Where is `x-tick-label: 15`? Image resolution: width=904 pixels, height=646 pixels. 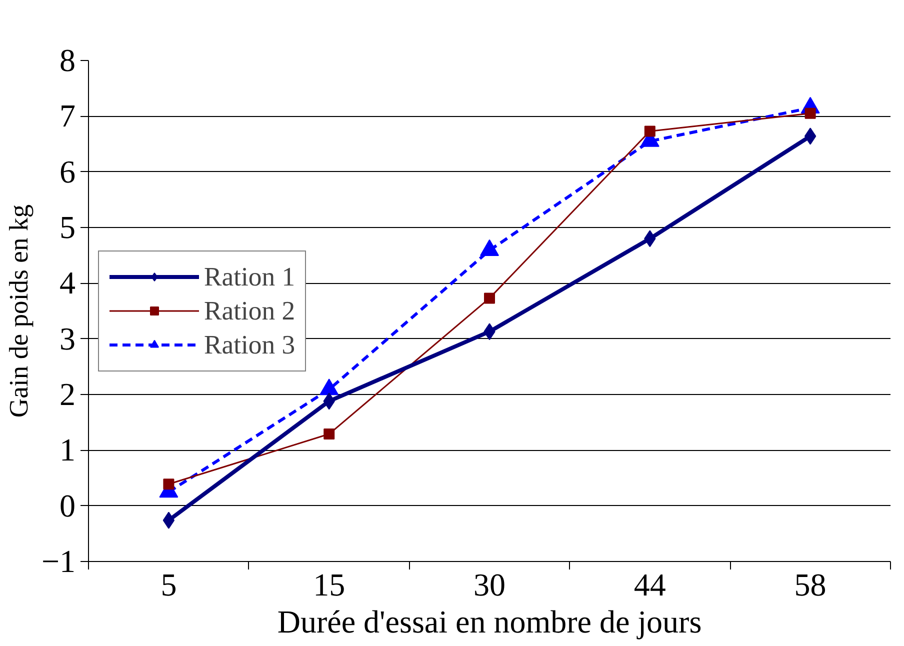
x-tick-label: 15 is located at coordinates (329, 584).